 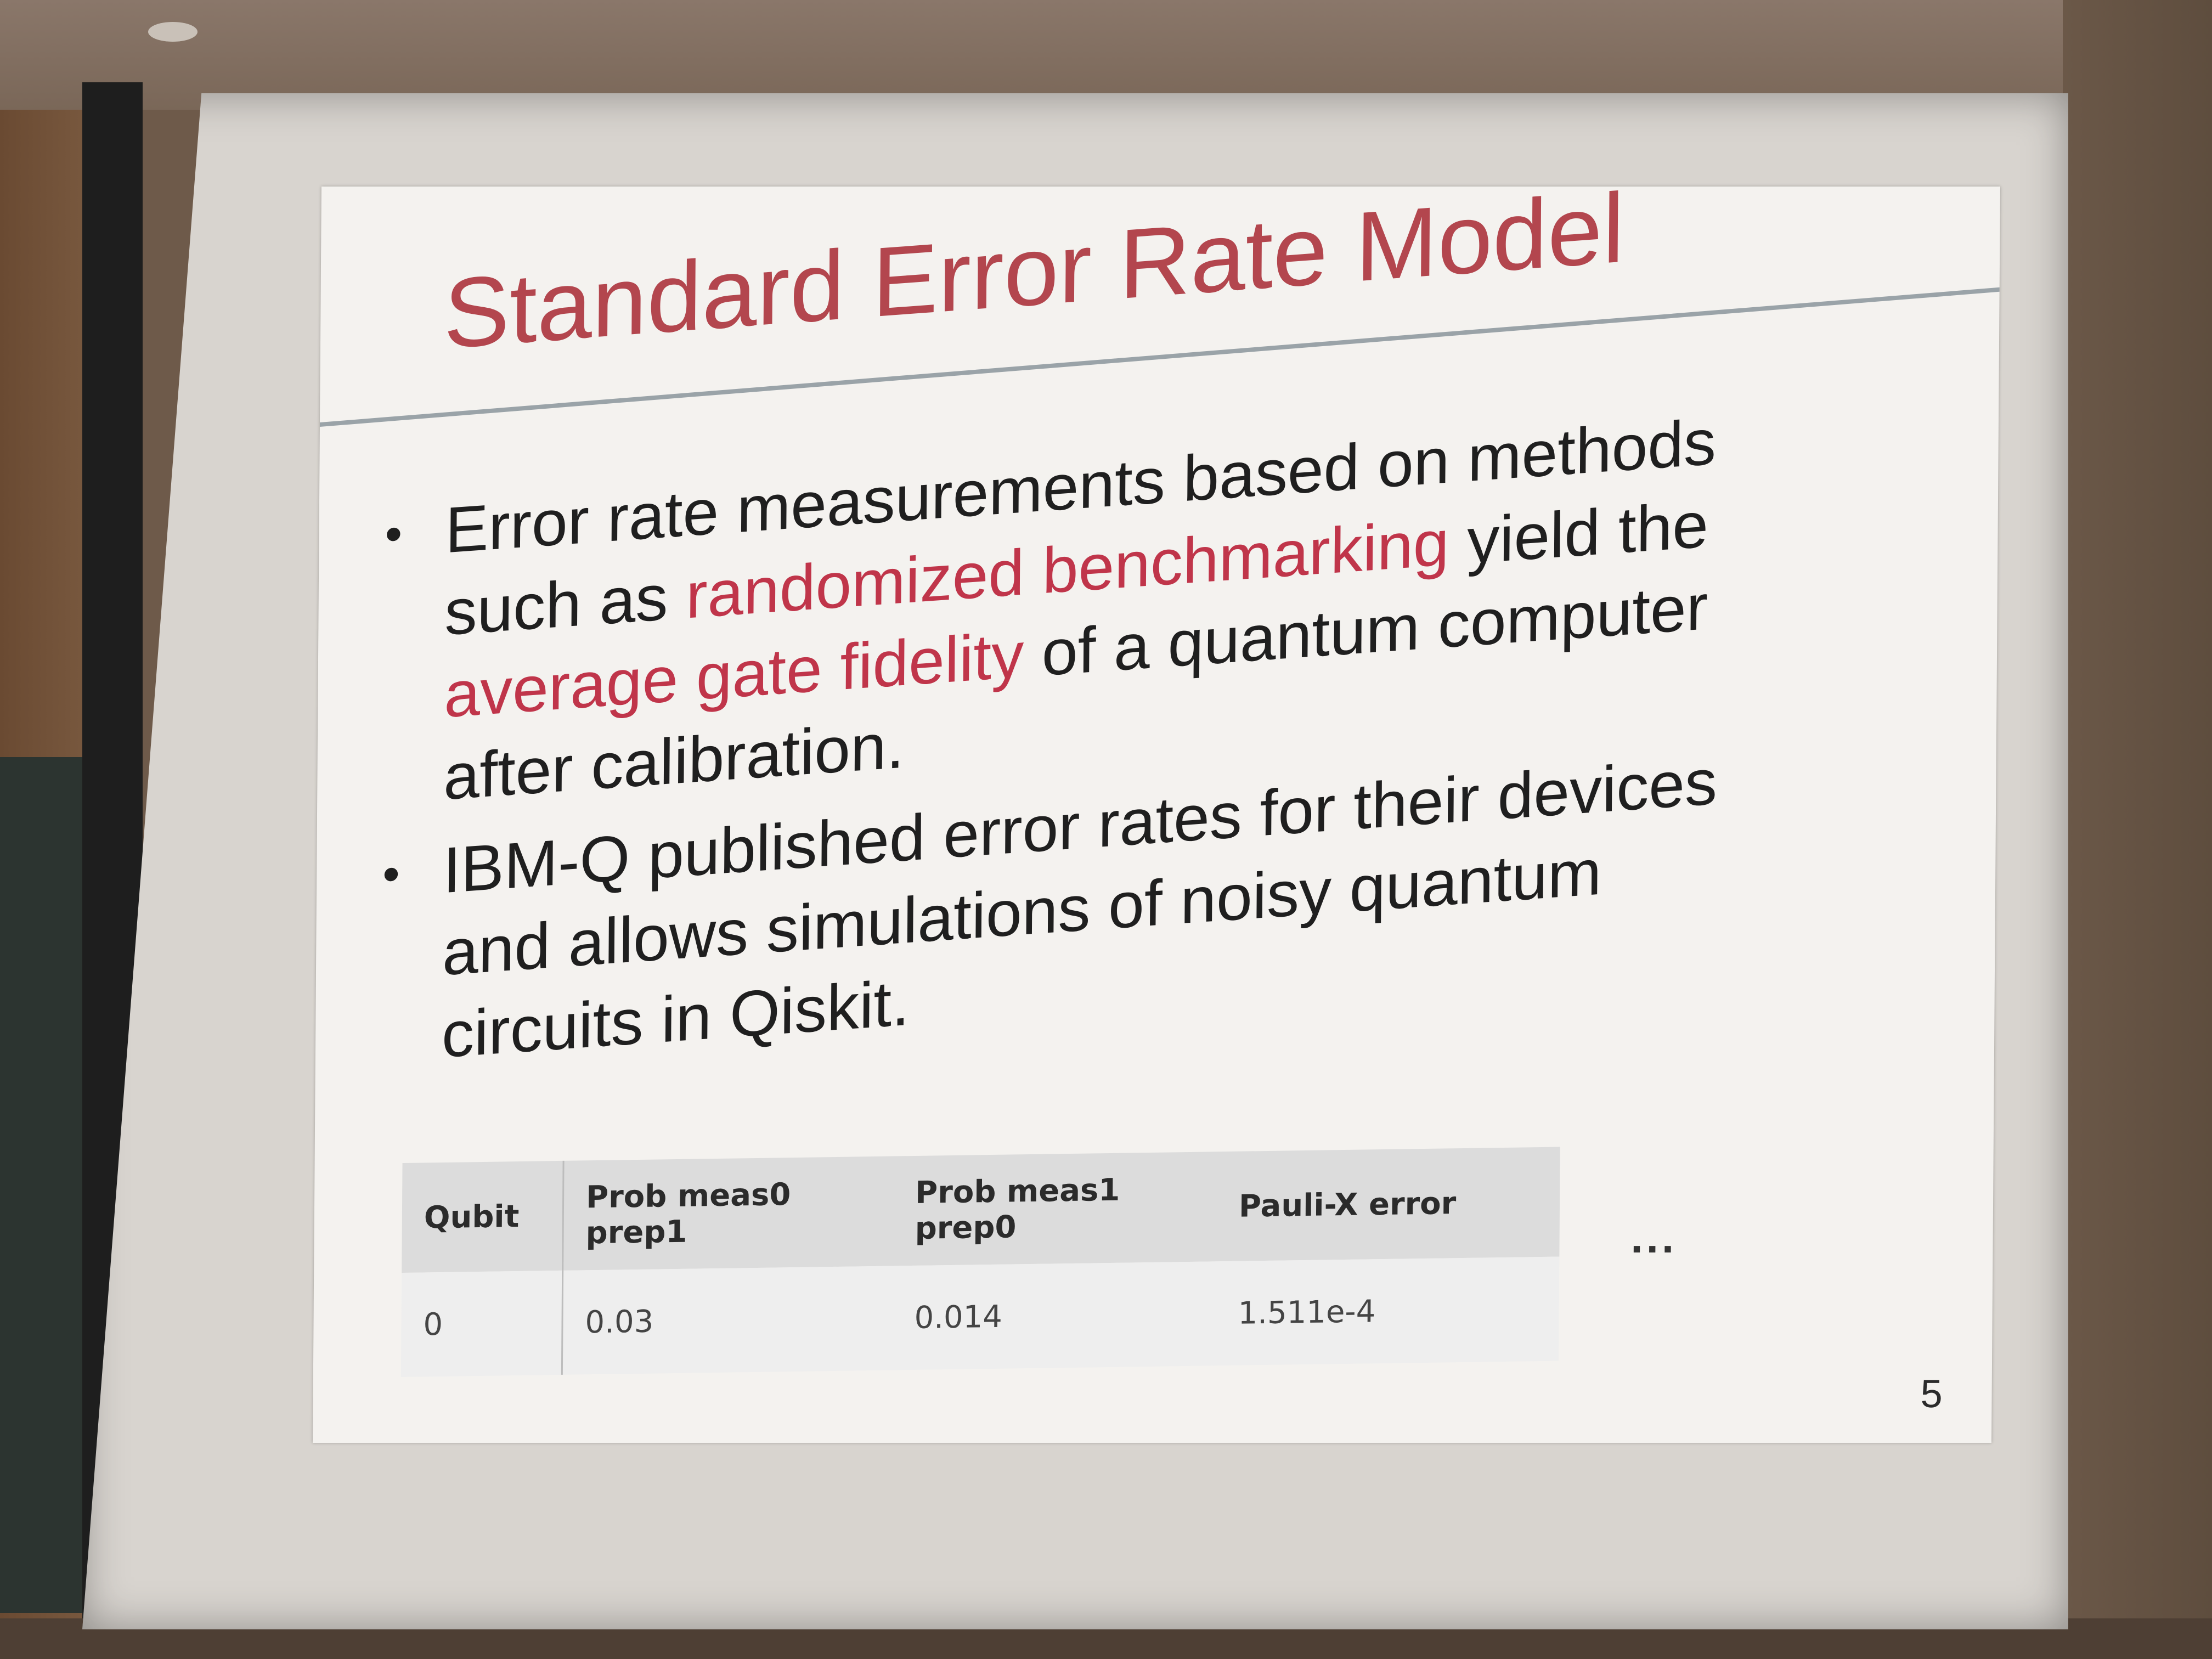 I want to click on table-cell: 0, so click(x=482, y=1324).